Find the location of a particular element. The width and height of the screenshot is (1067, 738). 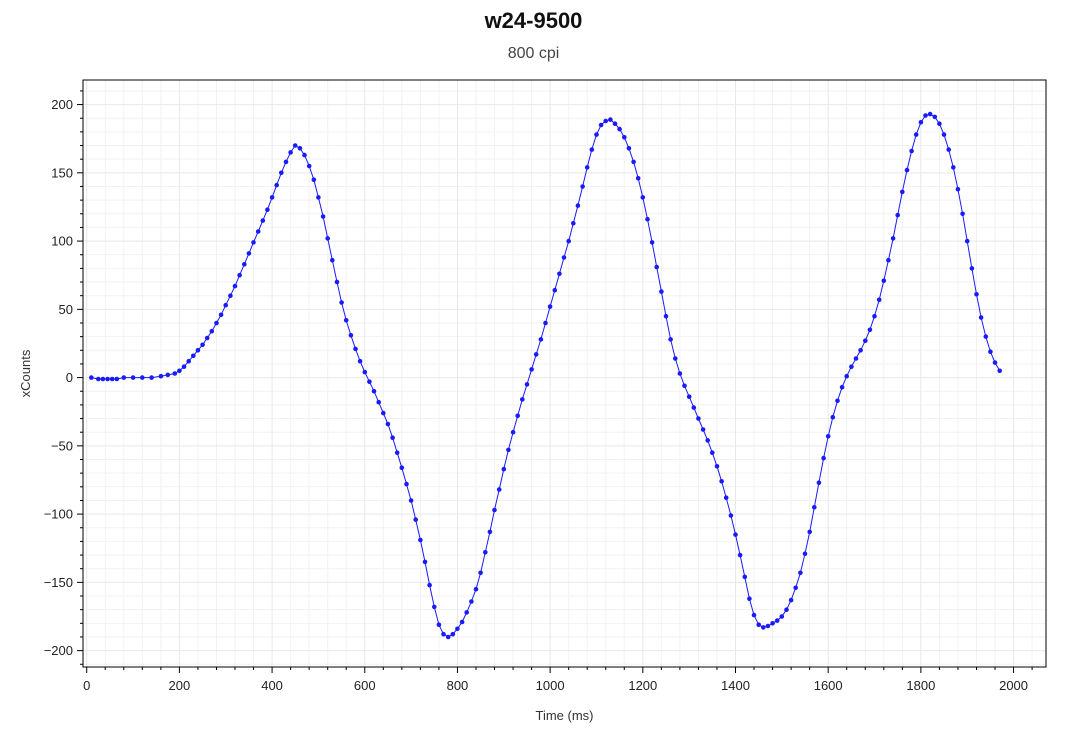

y-axis: −200 −150 −100 −50 0 50 100 150 200 is located at coordinates (63, 377).